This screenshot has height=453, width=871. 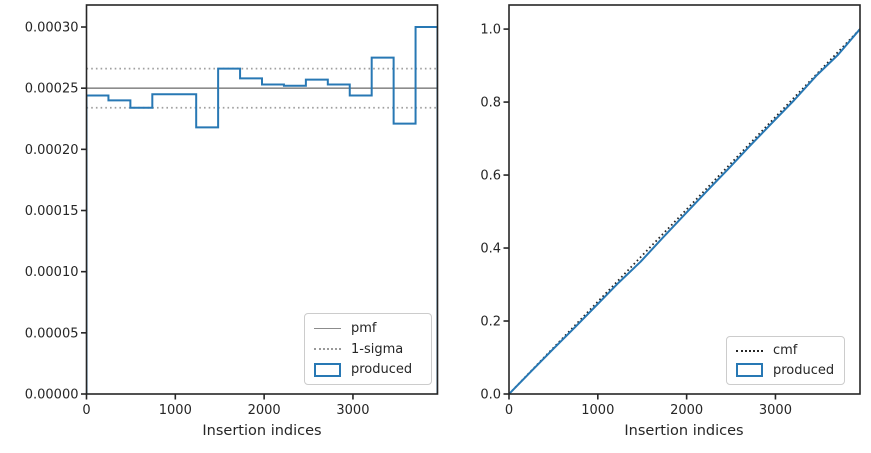 I want to click on x-axis-label-left: Insertion indices, so click(x=262, y=431).